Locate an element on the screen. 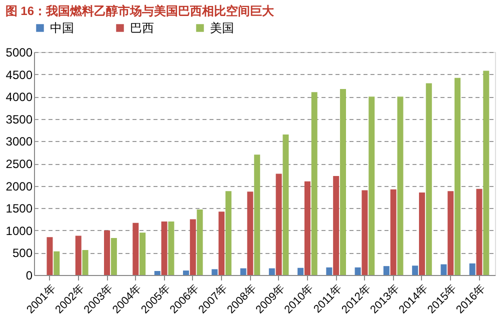  y-tick-label: 3000 is located at coordinates (19, 141).